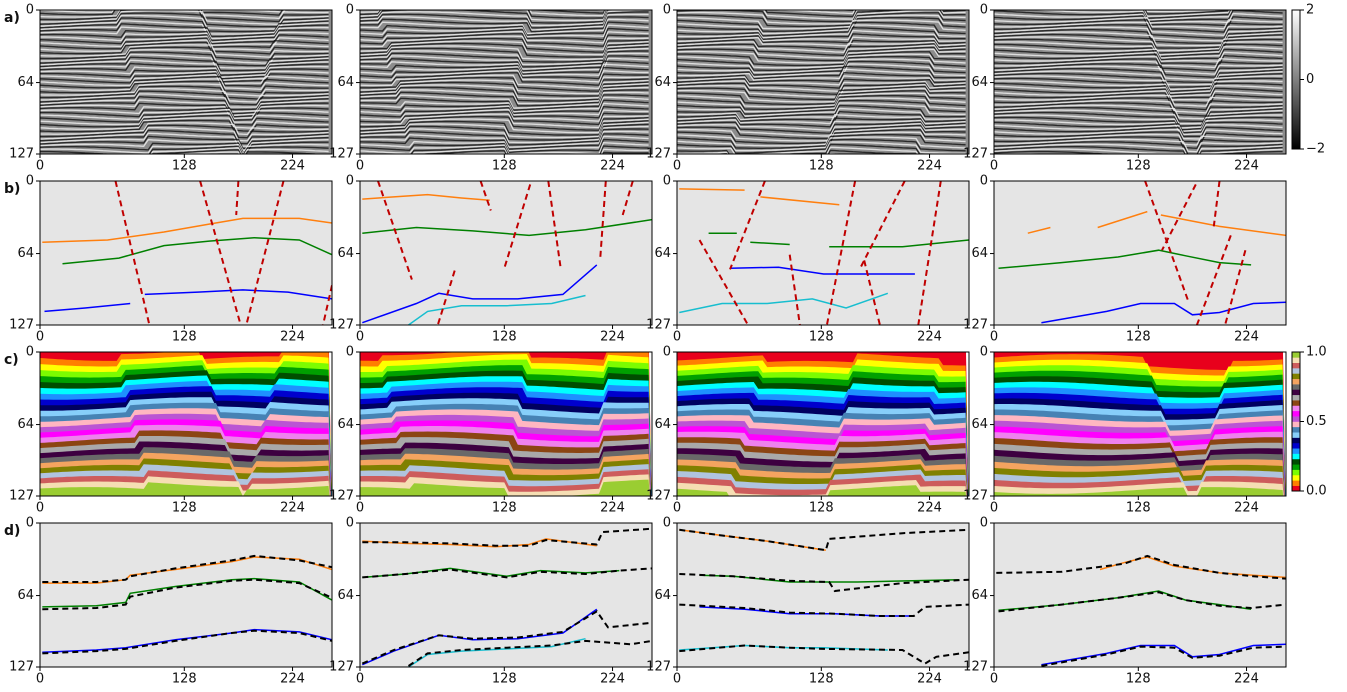 The width and height of the screenshot is (1347, 692). Describe the element at coordinates (1316, 352) in the screenshot. I see `colorbar-tick-label: 1.0` at that location.